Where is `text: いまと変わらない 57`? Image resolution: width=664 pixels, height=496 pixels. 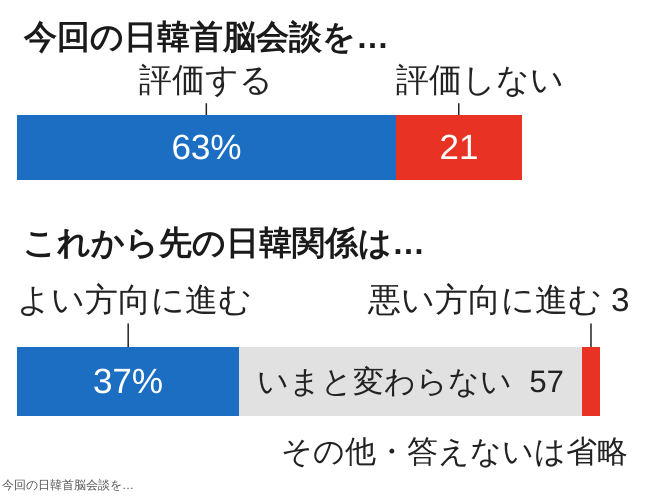 text: いまと変わらない 57 is located at coordinates (410, 381).